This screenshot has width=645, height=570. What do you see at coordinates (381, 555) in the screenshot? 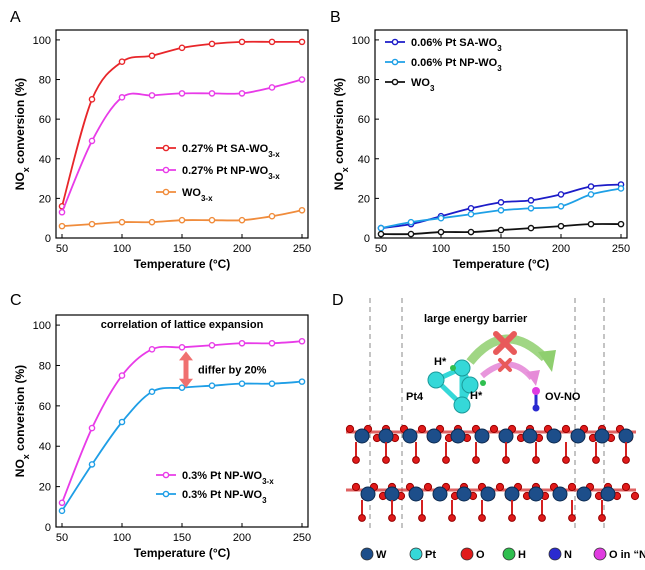
I see `atom-legend-label: W` at bounding box center [381, 555].